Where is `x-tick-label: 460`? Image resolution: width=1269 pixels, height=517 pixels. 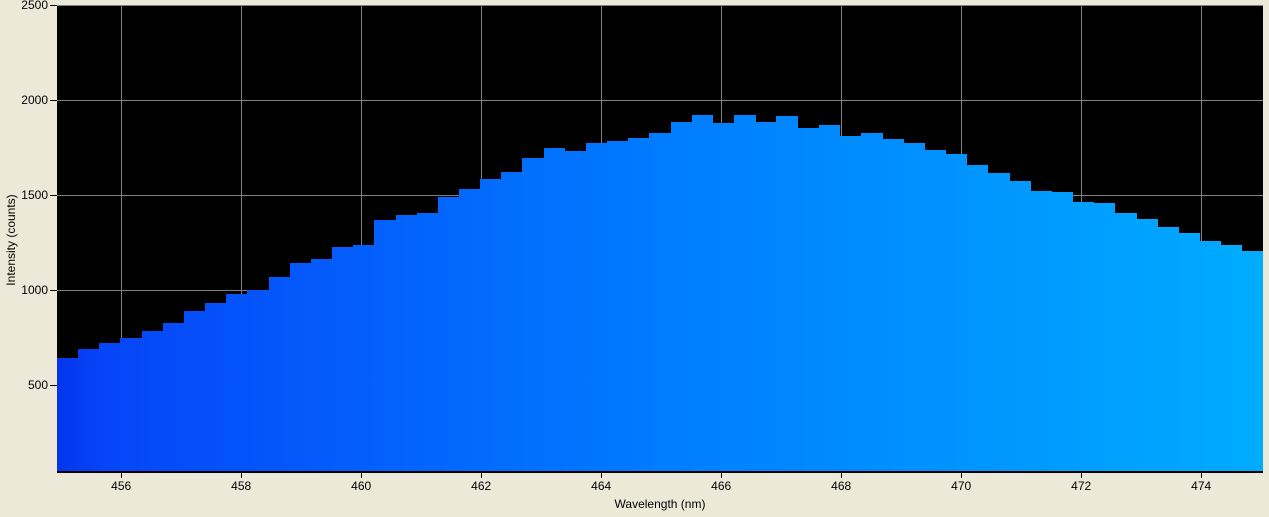 x-tick-label: 460 is located at coordinates (361, 486).